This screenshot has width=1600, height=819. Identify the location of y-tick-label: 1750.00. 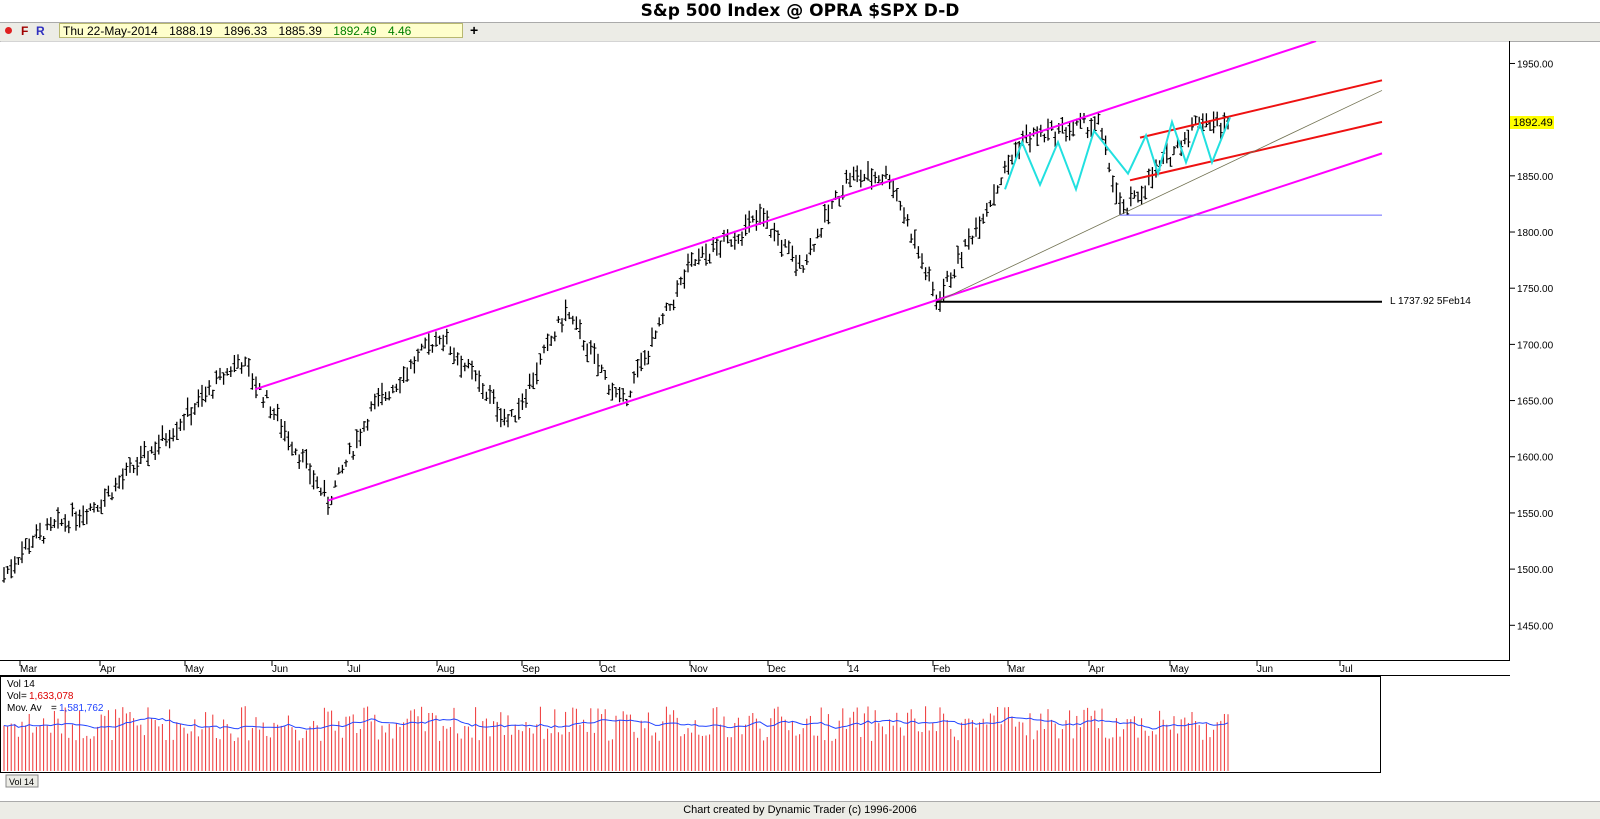
(1535, 289).